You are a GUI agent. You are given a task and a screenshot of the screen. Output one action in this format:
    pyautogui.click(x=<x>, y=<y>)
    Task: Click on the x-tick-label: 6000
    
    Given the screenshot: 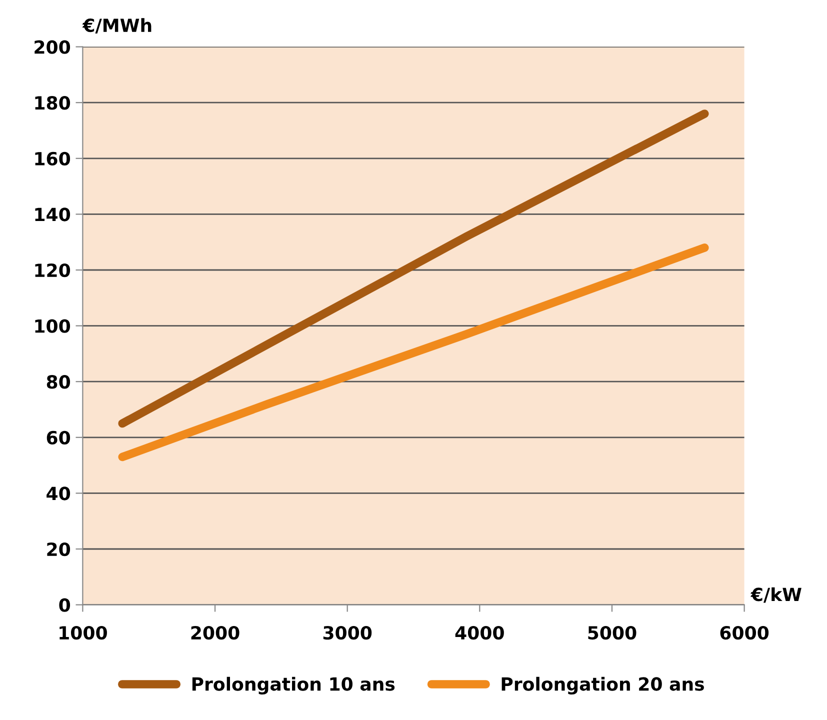 What is the action you would take?
    pyautogui.click(x=744, y=633)
    